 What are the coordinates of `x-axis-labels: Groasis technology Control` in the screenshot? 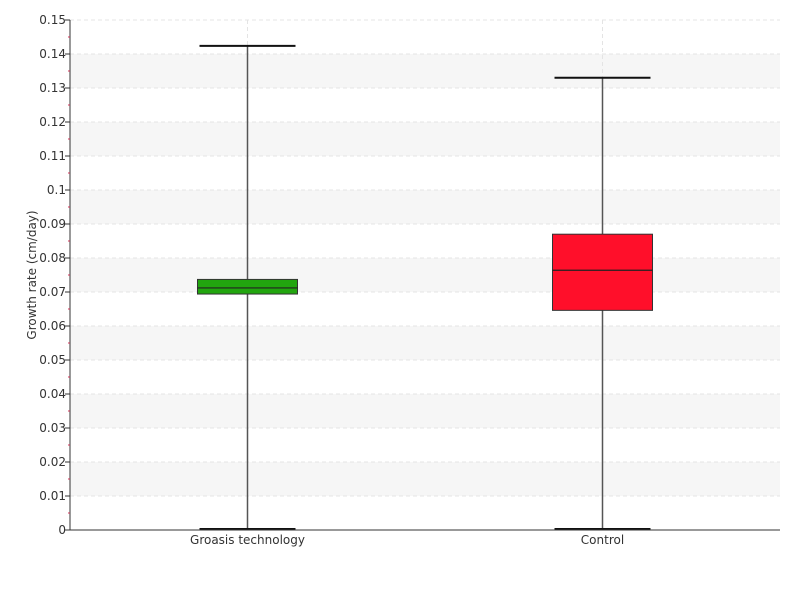 It's located at (407, 540).